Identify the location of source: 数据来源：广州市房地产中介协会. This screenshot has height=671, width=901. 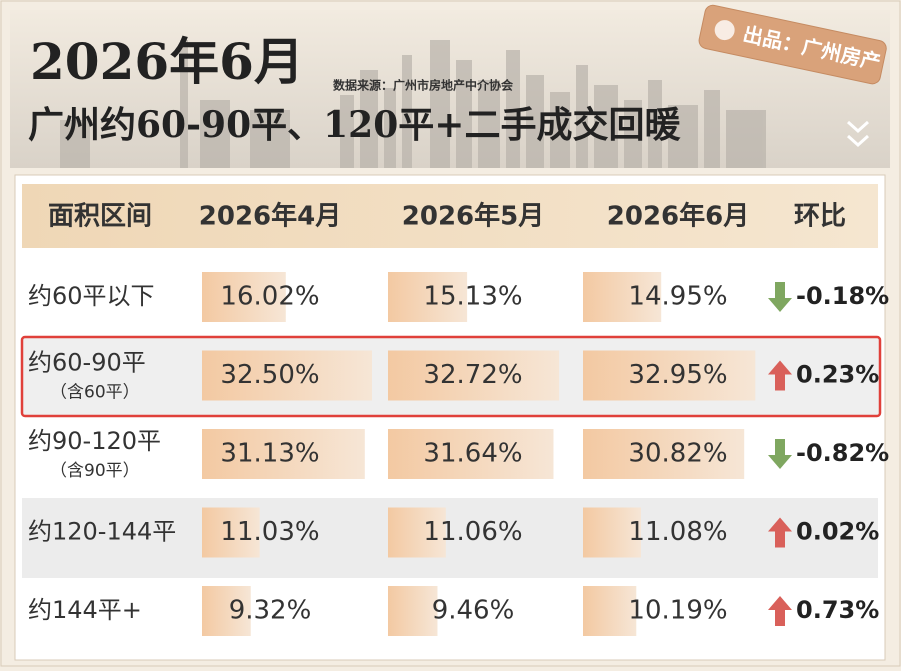
(423, 85).